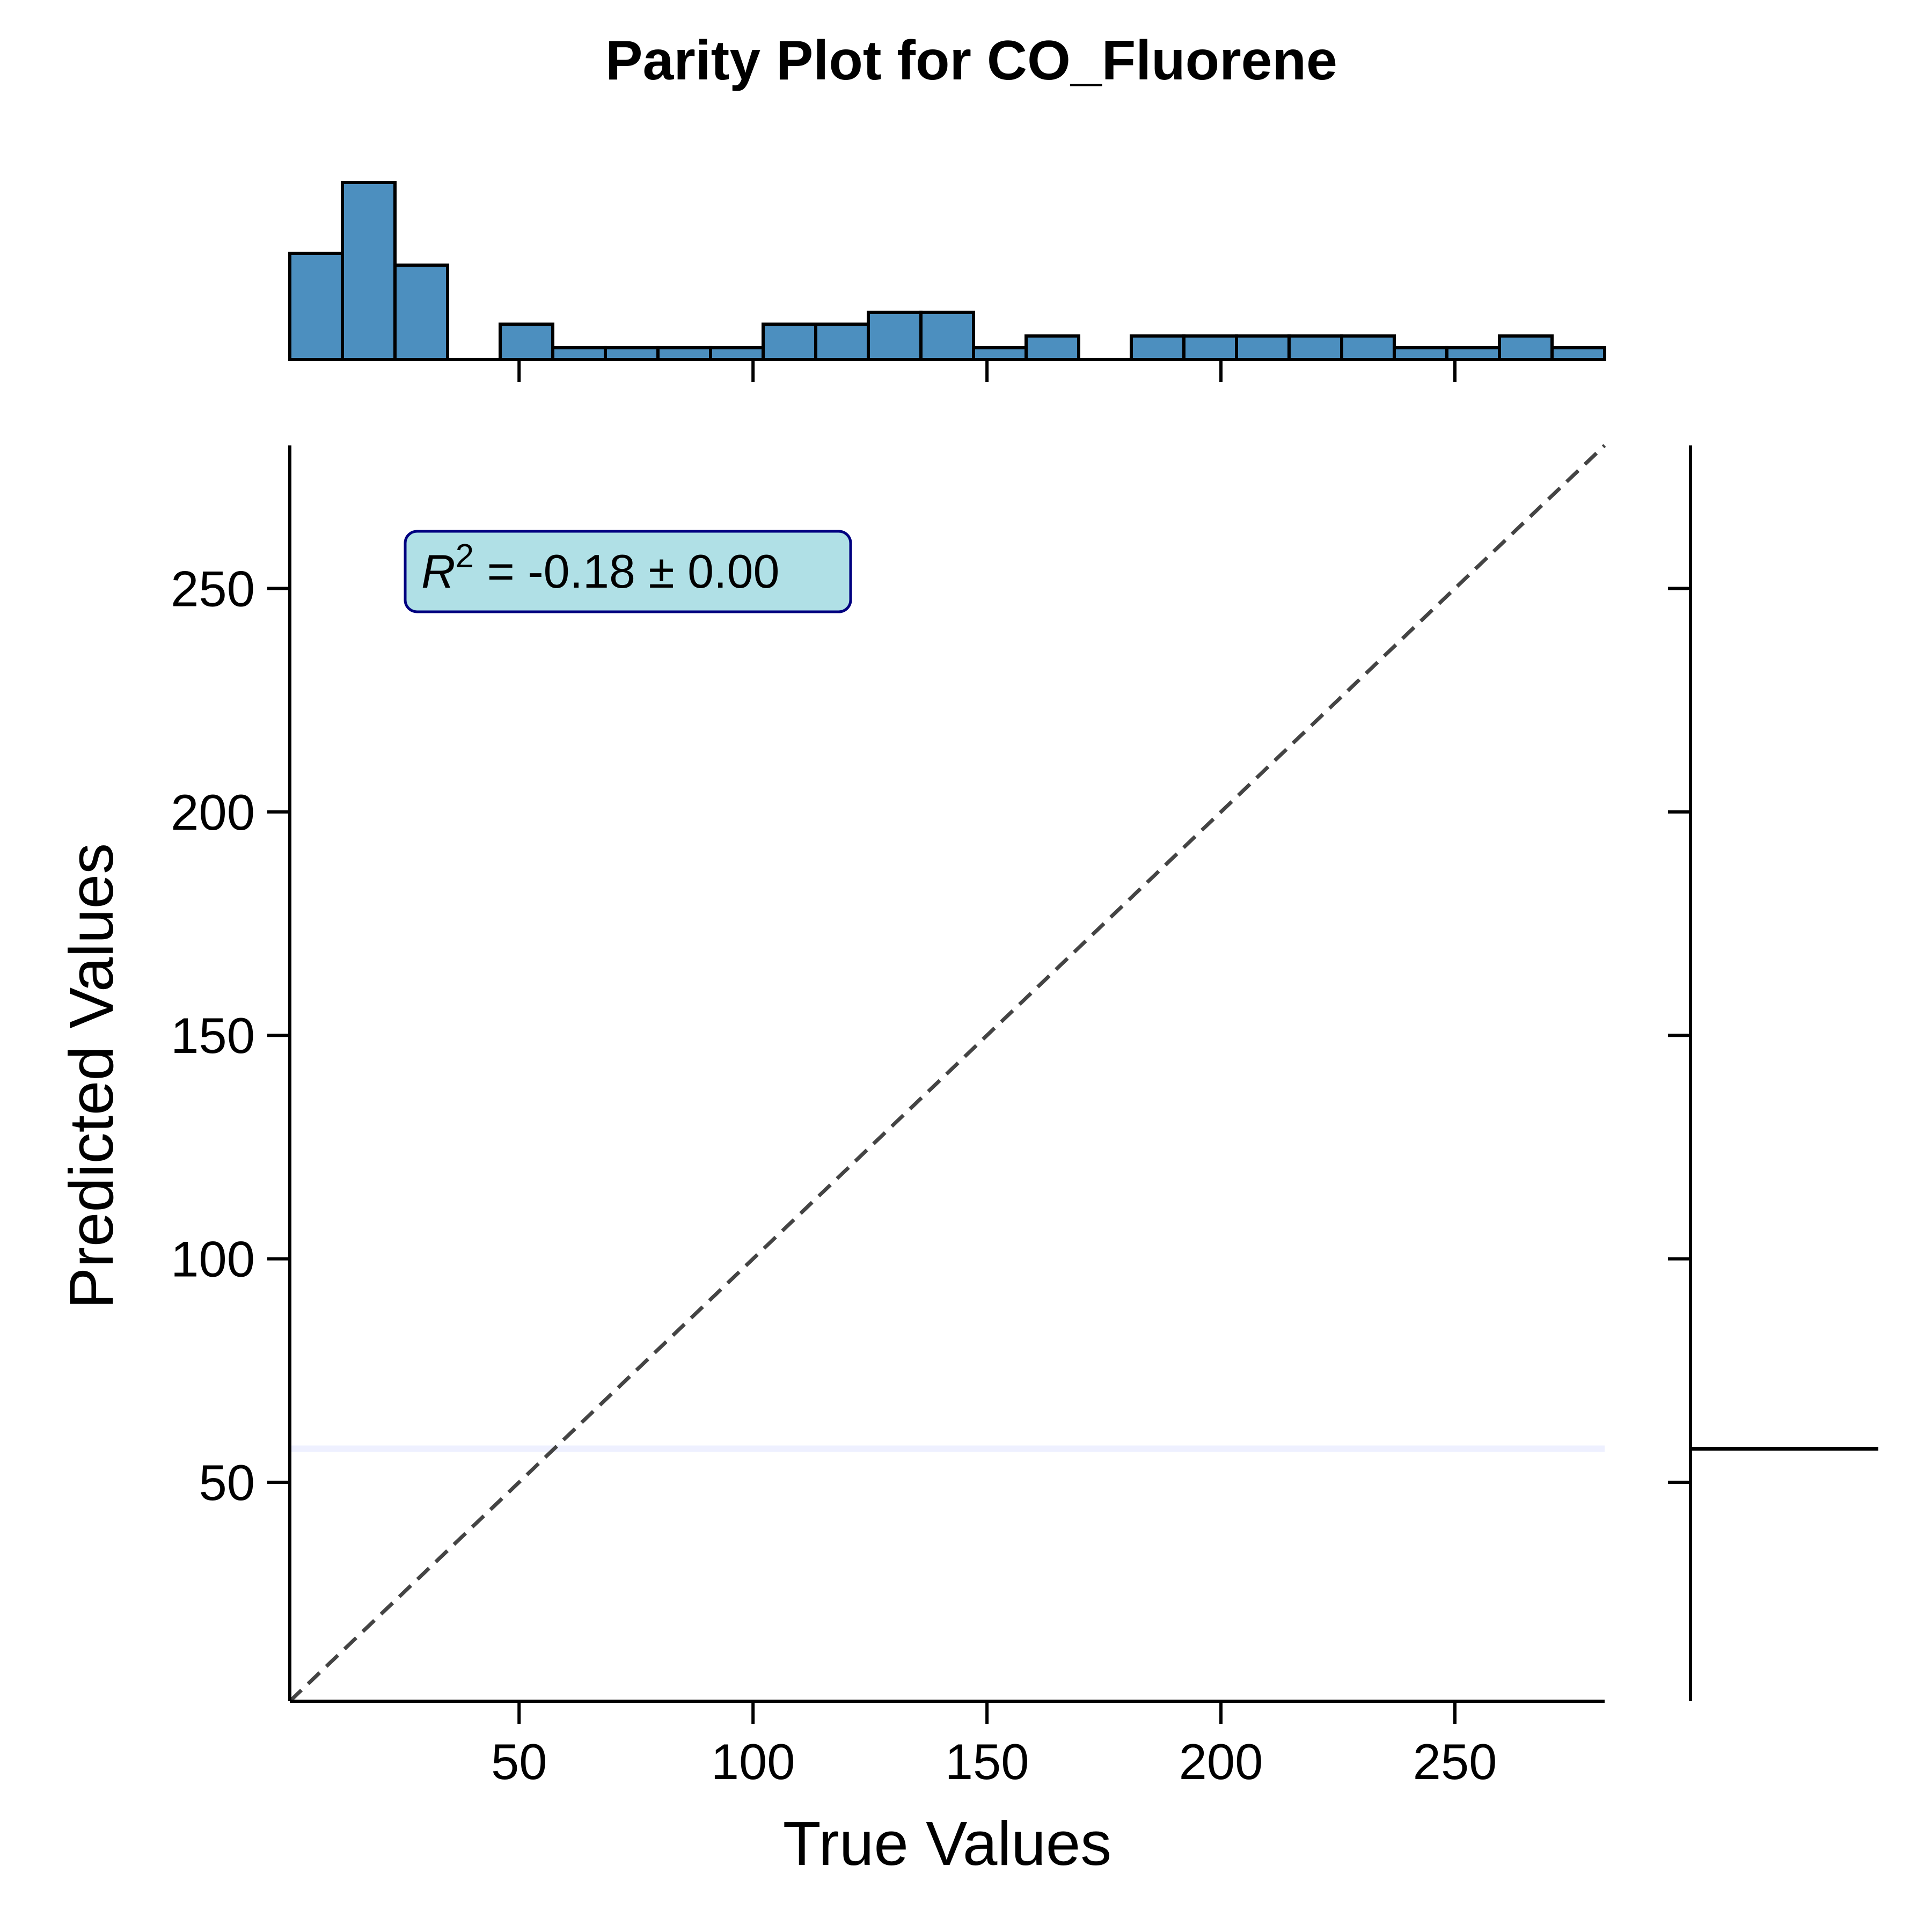 This screenshot has height=1932, width=1932. What do you see at coordinates (947, 1843) in the screenshot?
I see `x-axis-label: True Values` at bounding box center [947, 1843].